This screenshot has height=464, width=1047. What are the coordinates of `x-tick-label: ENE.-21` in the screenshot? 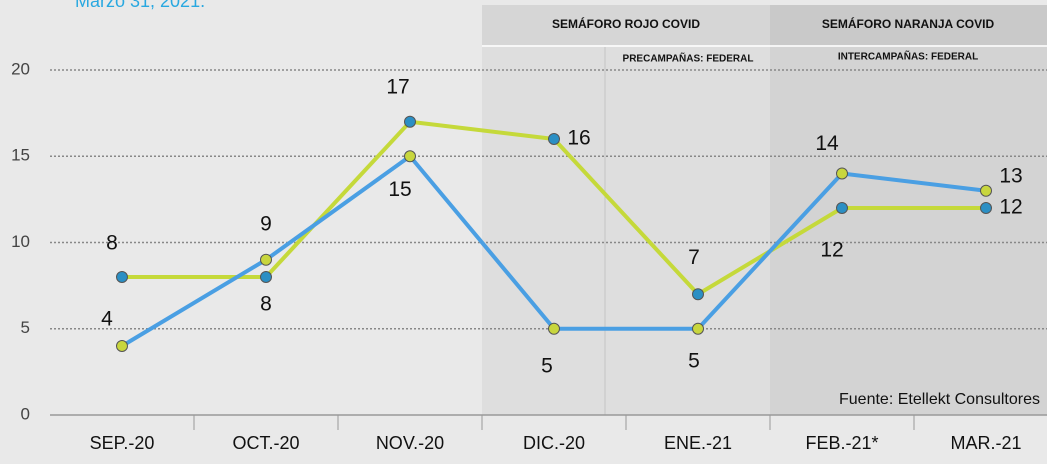 It's located at (698, 443).